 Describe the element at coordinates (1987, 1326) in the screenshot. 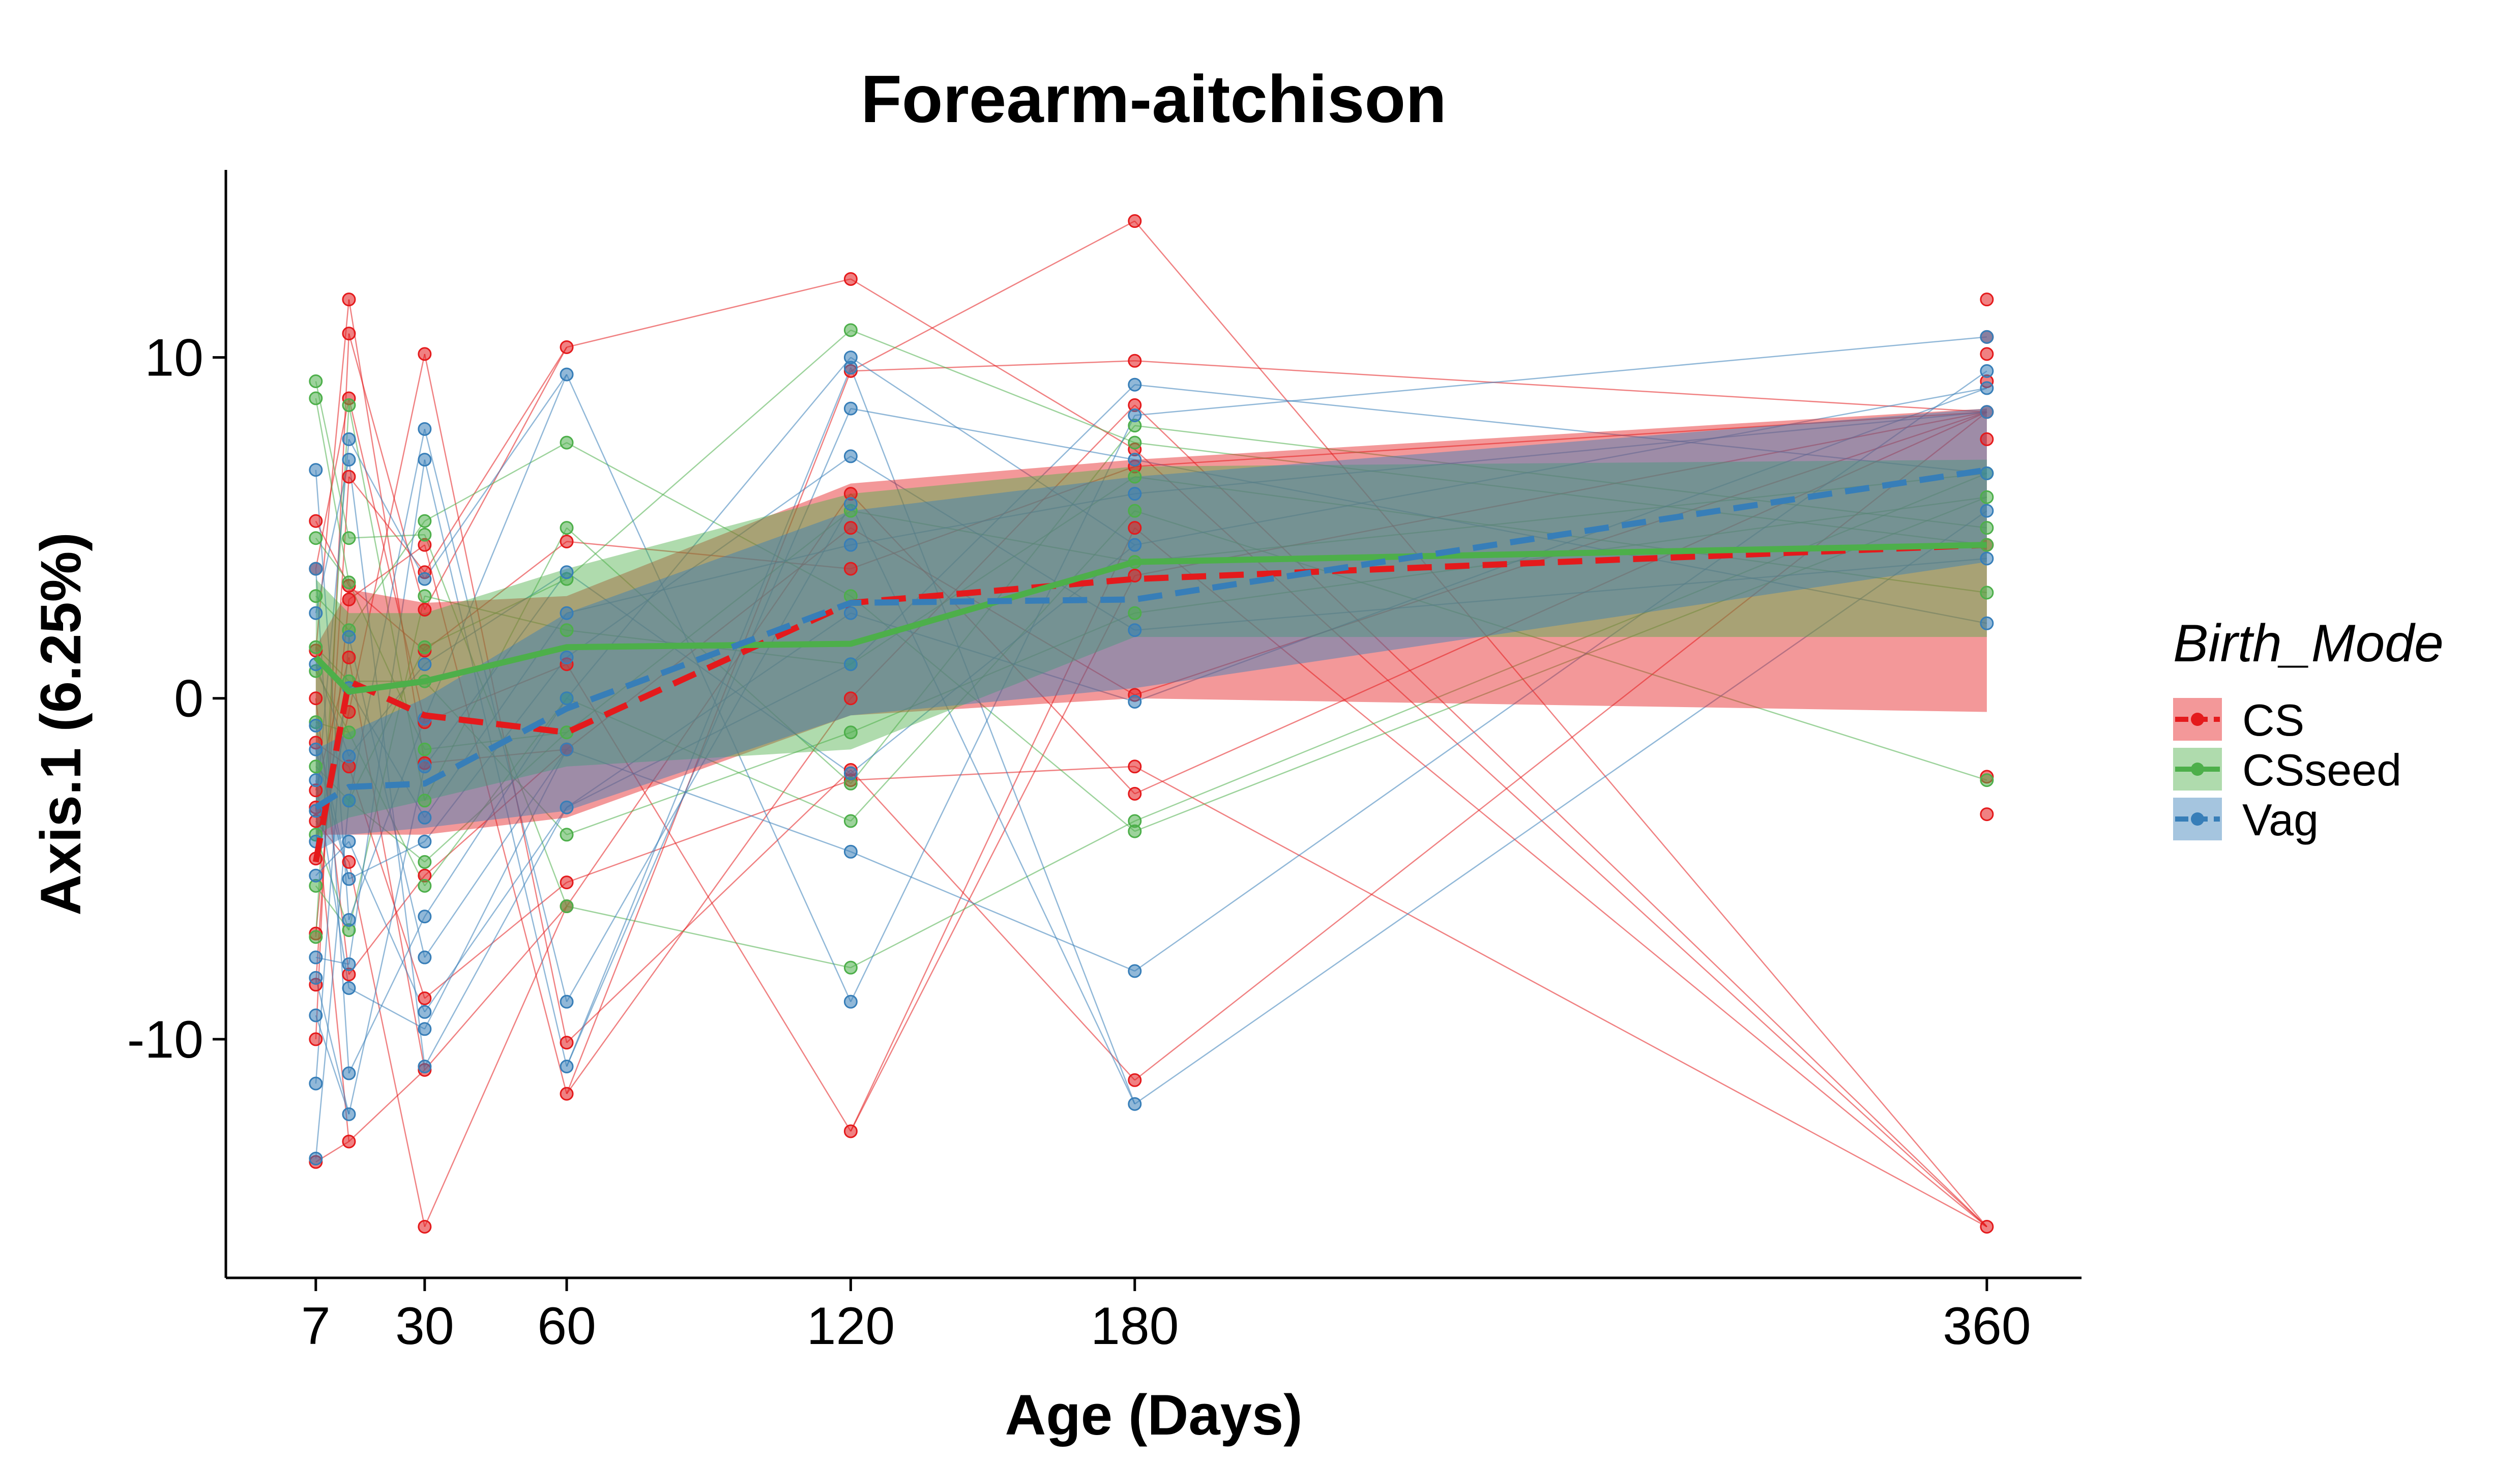

I see `x-tick-label: 360` at that location.